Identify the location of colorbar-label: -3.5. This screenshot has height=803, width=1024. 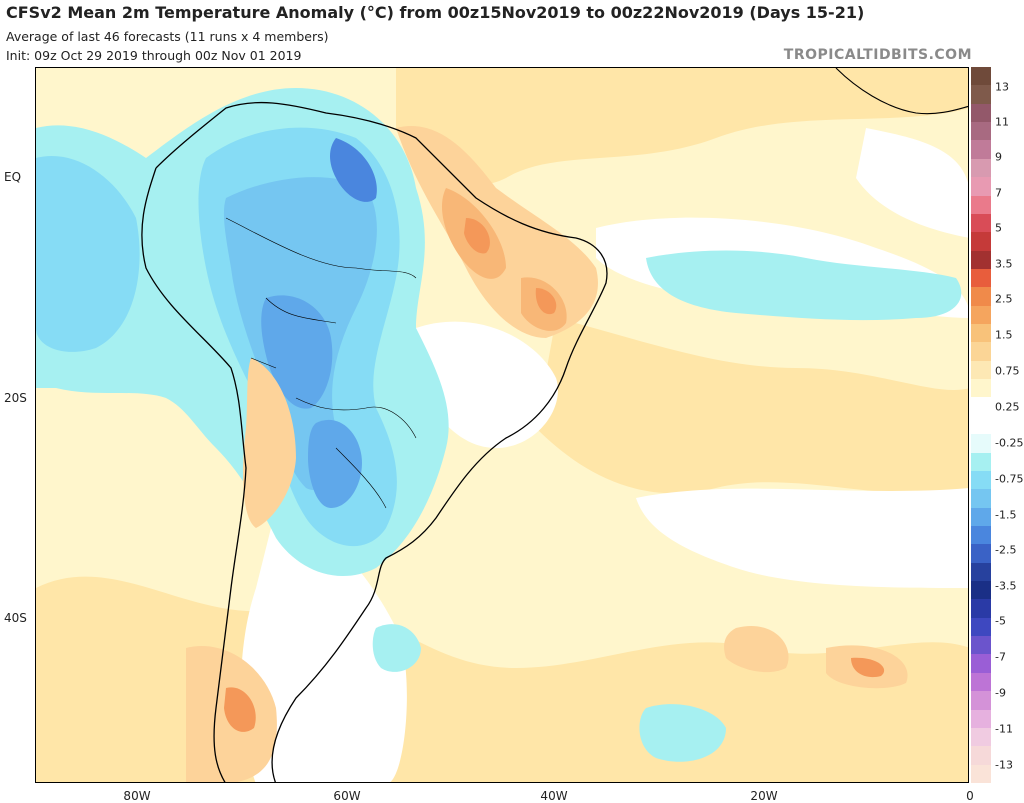
(1006, 586).